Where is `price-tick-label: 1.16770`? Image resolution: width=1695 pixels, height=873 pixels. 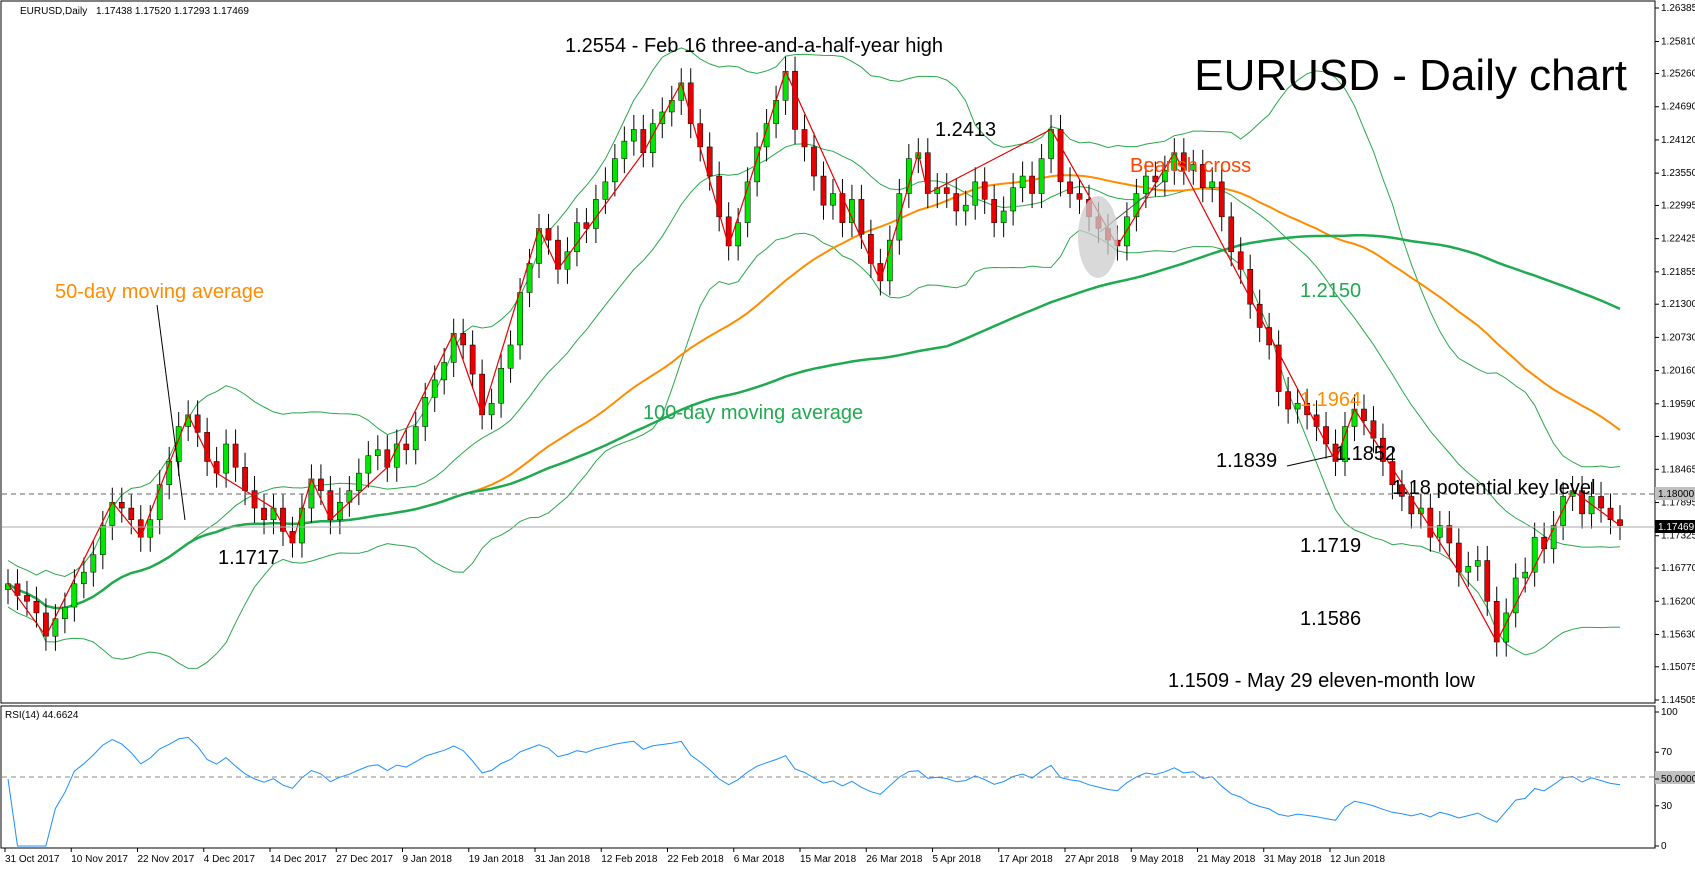 price-tick-label: 1.16770 is located at coordinates (1678, 568).